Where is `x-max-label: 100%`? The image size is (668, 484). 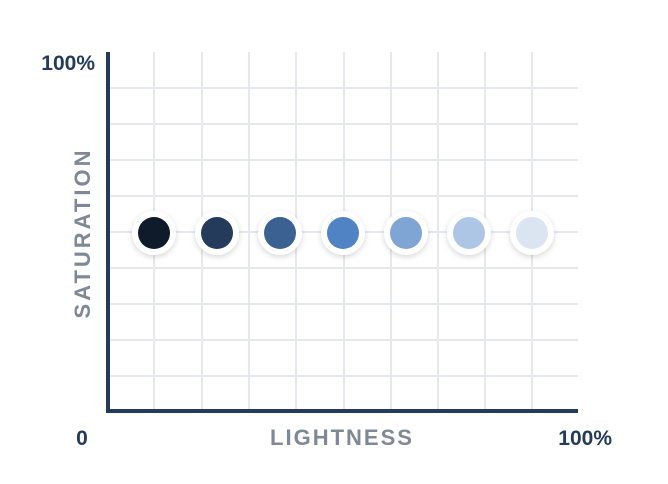
x-max-label: 100% is located at coordinates (585, 438).